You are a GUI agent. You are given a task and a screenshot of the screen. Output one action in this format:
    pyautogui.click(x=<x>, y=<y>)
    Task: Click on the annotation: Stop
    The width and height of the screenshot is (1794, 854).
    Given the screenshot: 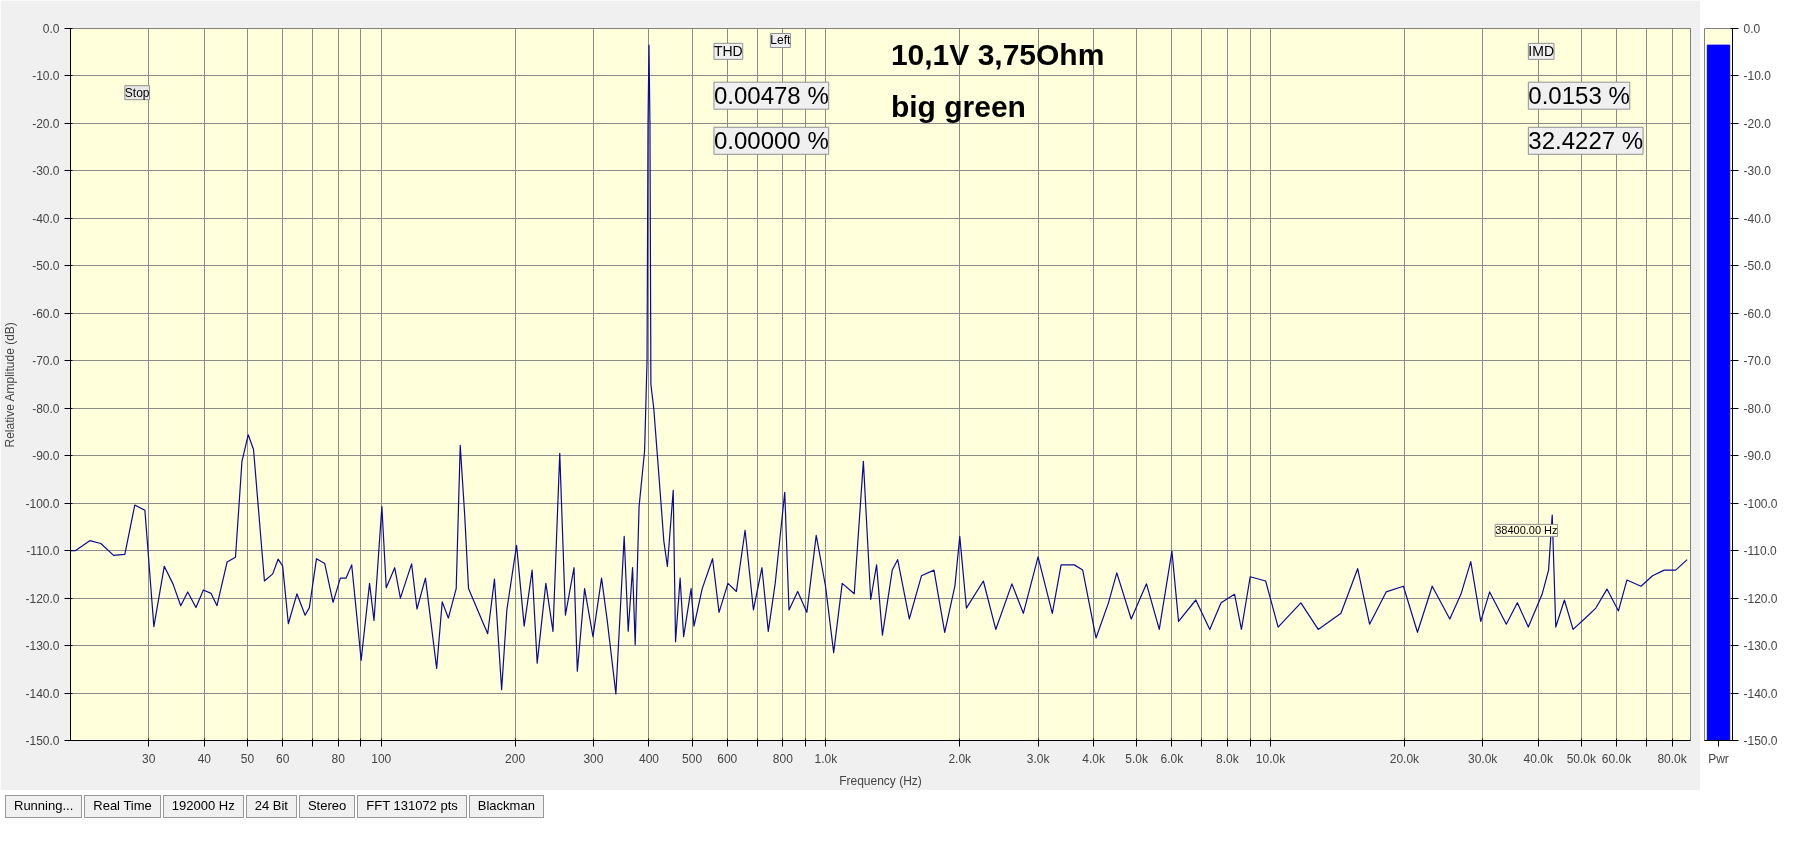 What is the action you would take?
    pyautogui.click(x=137, y=92)
    